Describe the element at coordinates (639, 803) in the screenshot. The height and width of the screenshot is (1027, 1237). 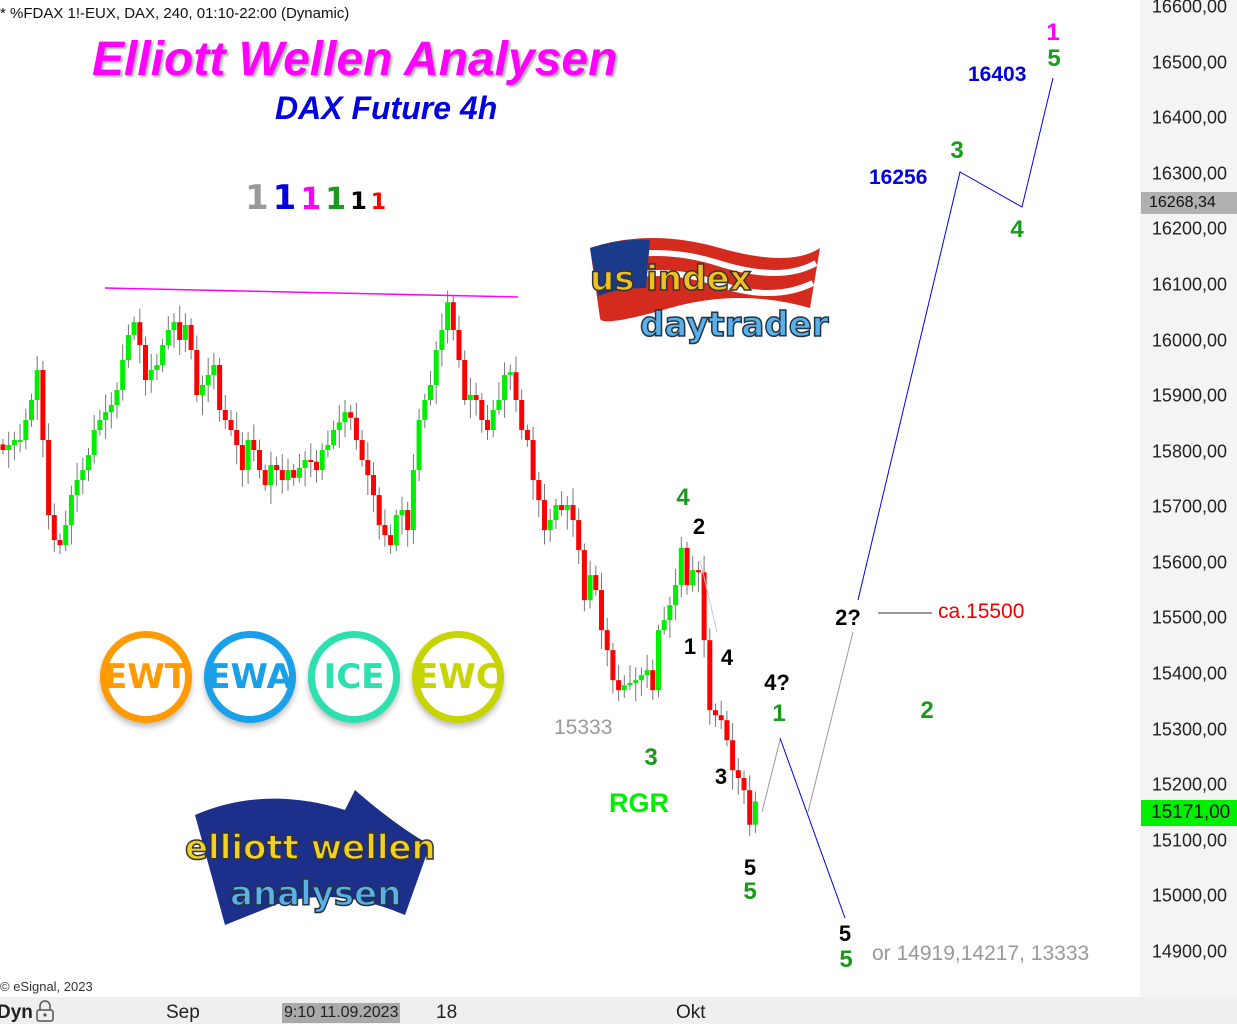
I see `rgr-label: RGR` at that location.